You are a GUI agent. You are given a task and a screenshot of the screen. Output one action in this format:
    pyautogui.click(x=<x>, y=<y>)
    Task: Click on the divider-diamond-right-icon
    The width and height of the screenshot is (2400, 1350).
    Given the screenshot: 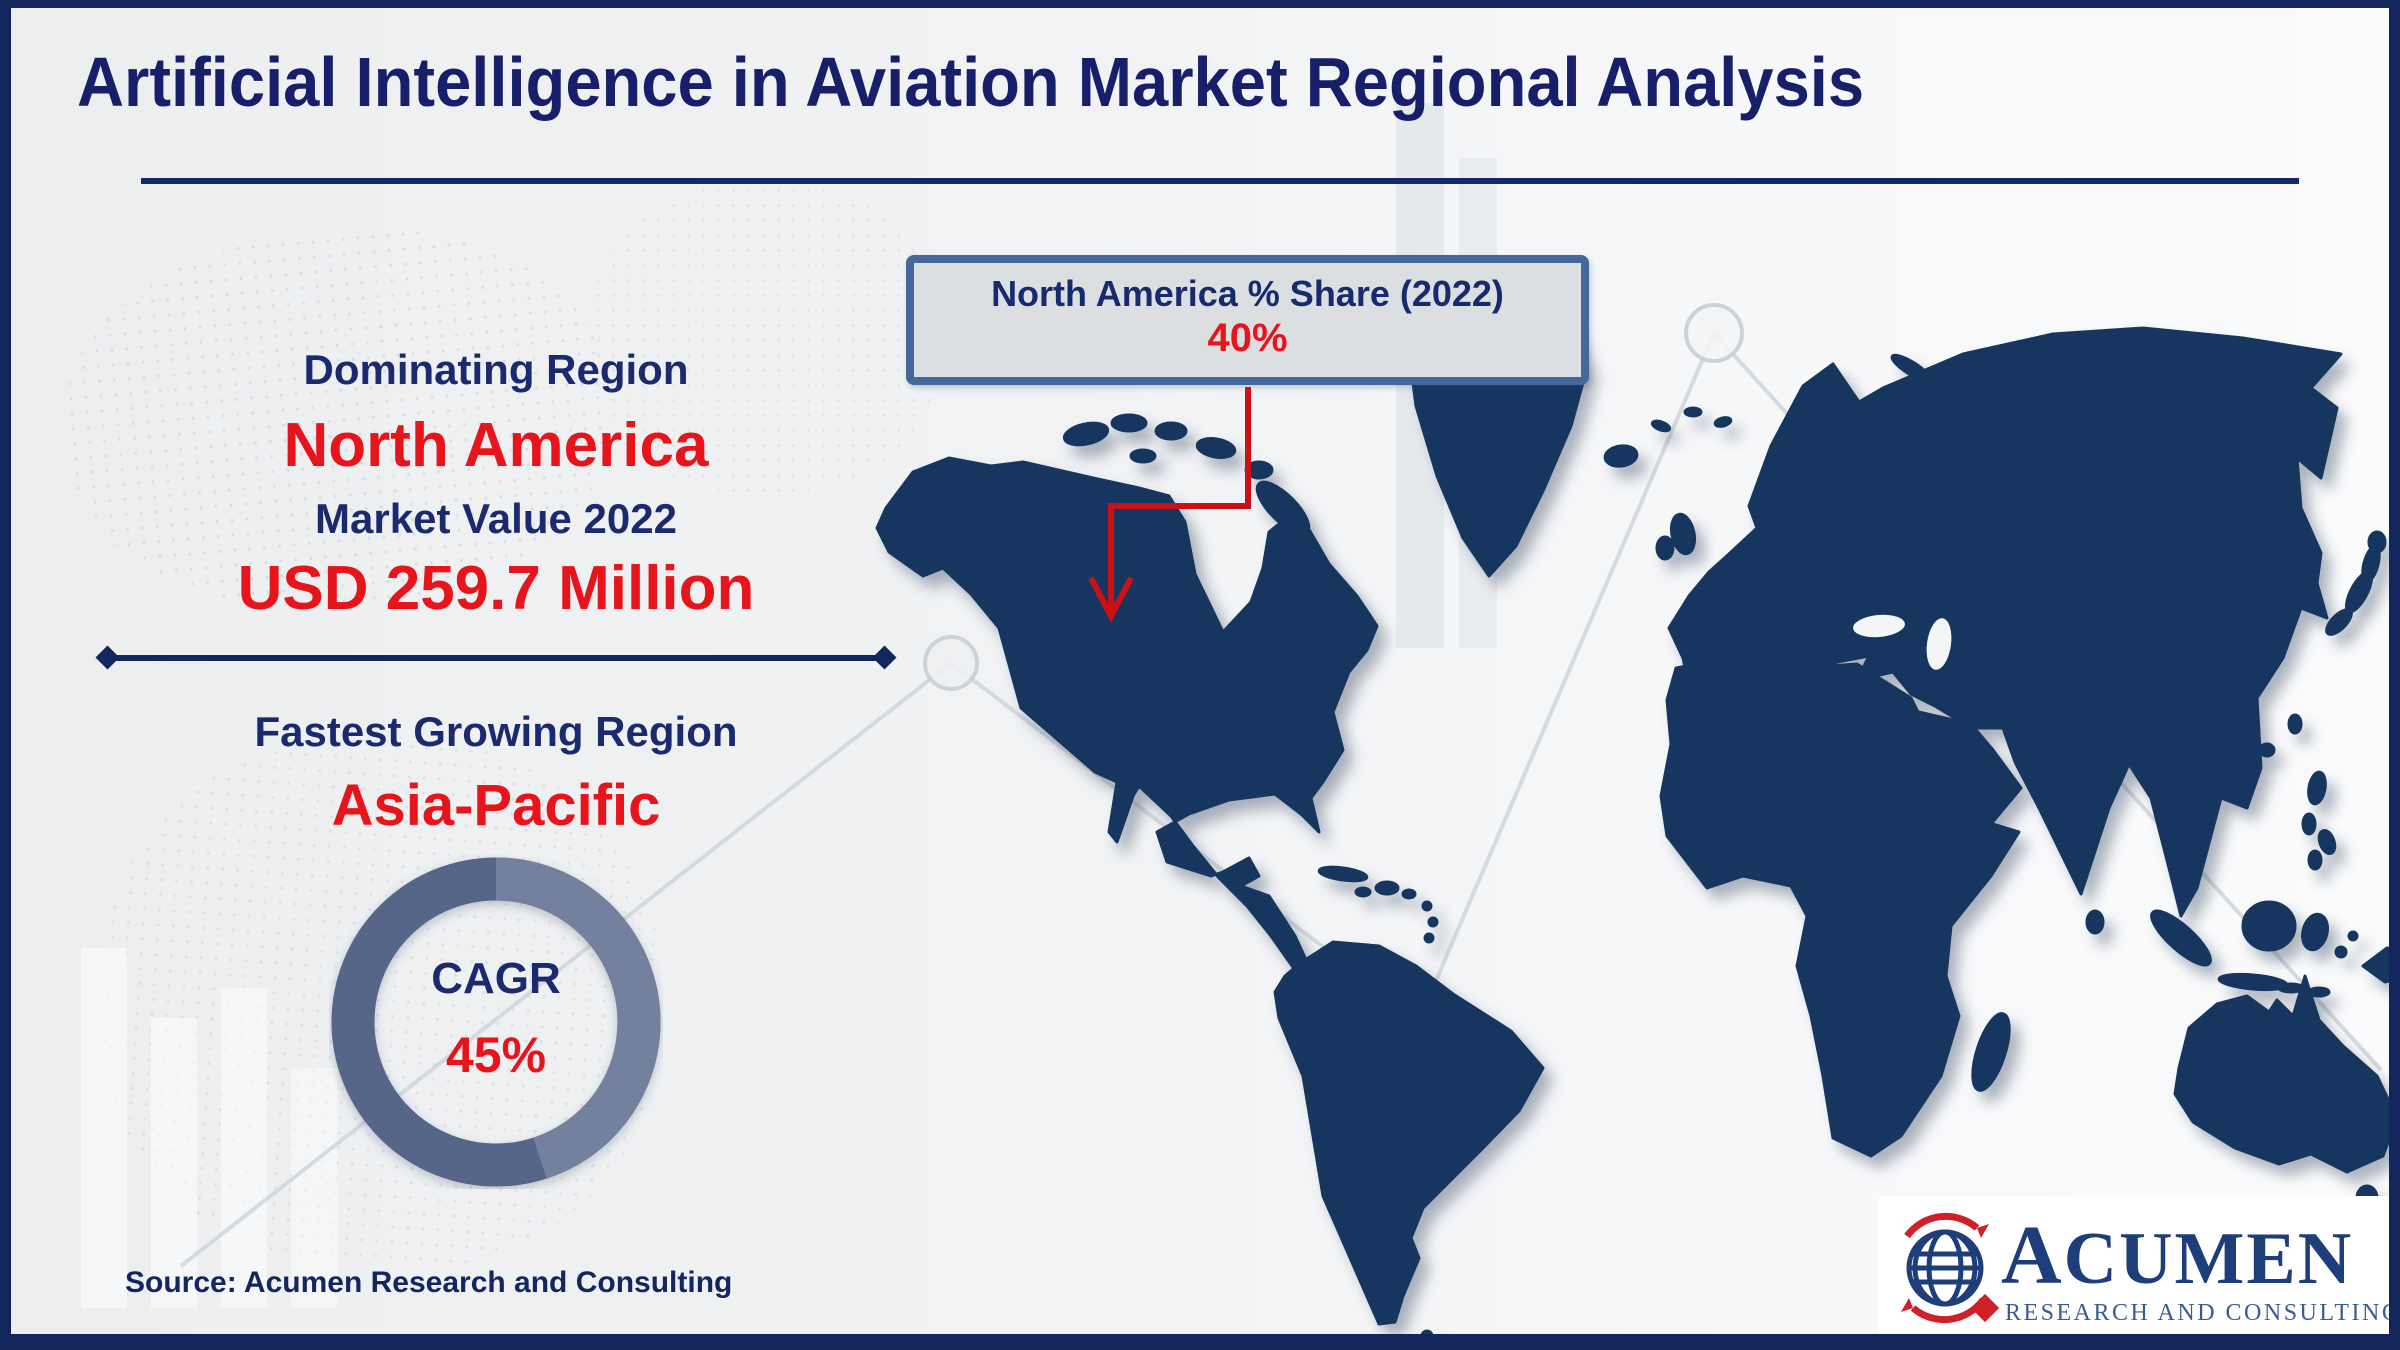 What is the action you would take?
    pyautogui.click(x=884, y=657)
    